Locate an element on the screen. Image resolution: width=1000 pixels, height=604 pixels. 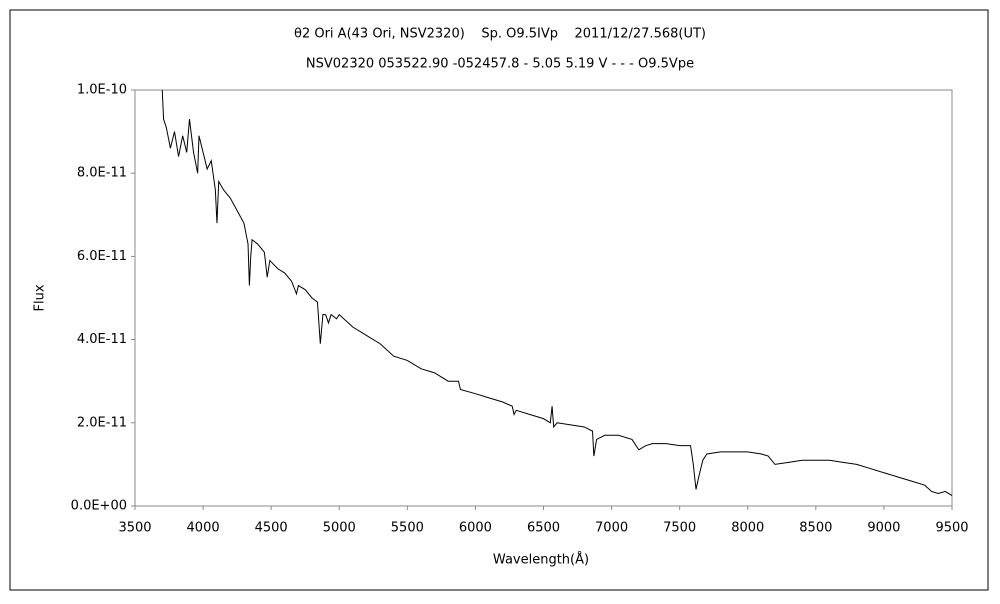
y-tick-label: 2.0E-11 is located at coordinates (102, 422).